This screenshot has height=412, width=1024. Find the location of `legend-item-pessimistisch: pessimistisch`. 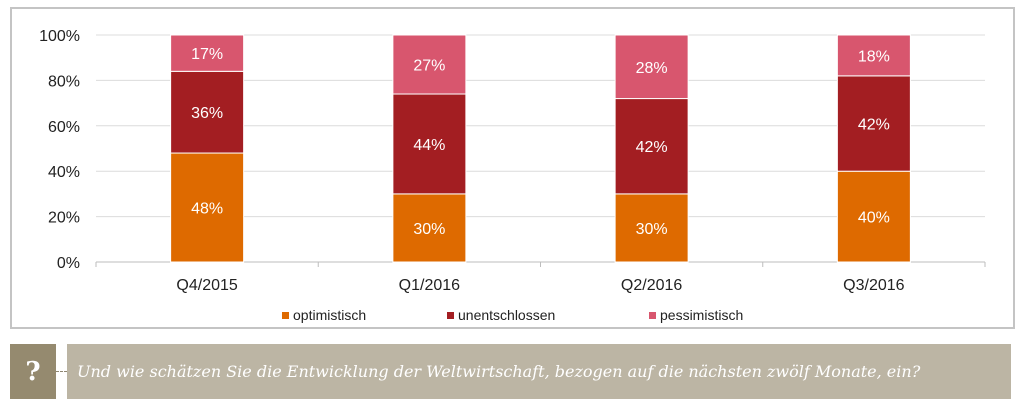

legend-item-pessimistisch: pessimistisch is located at coordinates (696, 315).